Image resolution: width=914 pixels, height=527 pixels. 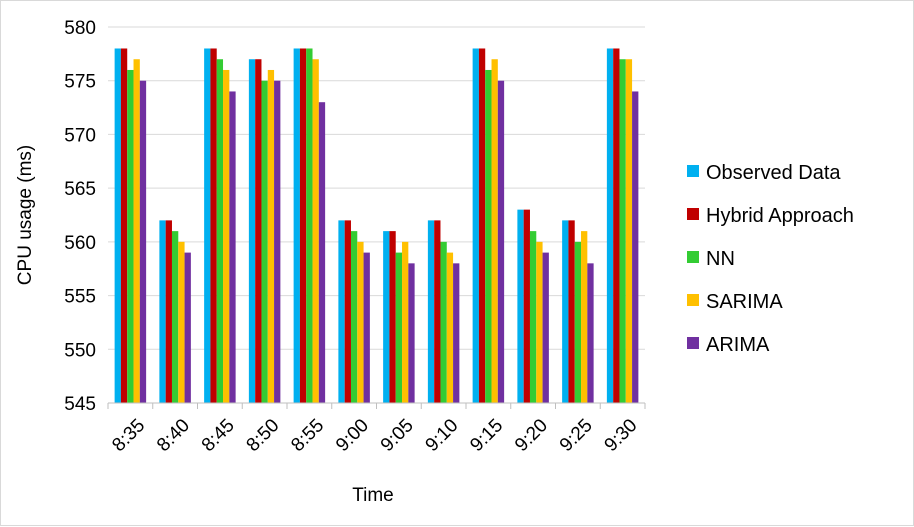 I want to click on y-axis-title: CPU usage (ms), so click(x=25, y=215).